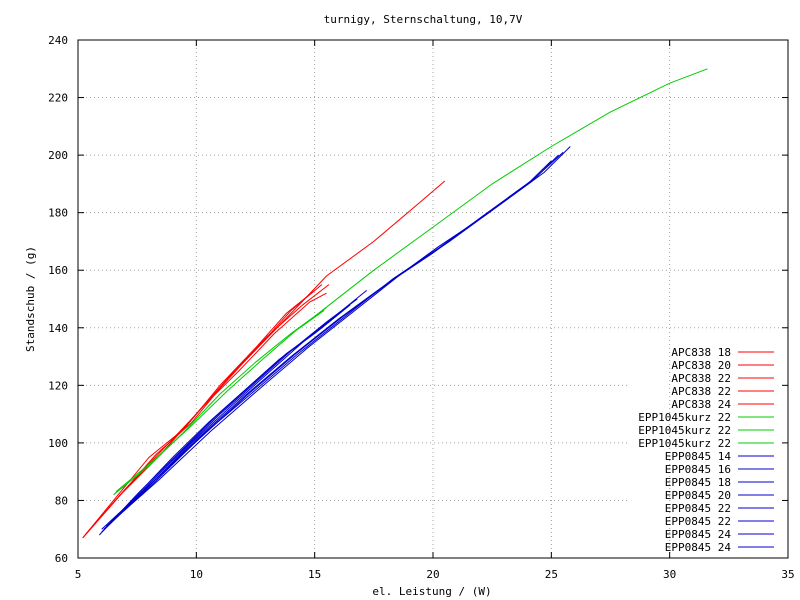 The image size is (800, 600). Describe the element at coordinates (669, 574) in the screenshot. I see `x-tick-label: 30` at that location.